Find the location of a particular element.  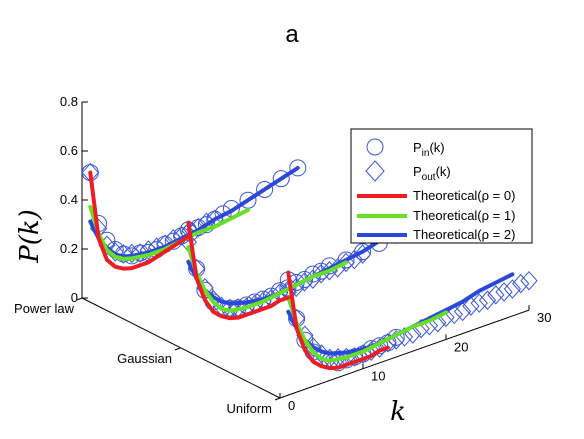

legend-pout-sub: out is located at coordinates (429, 177).